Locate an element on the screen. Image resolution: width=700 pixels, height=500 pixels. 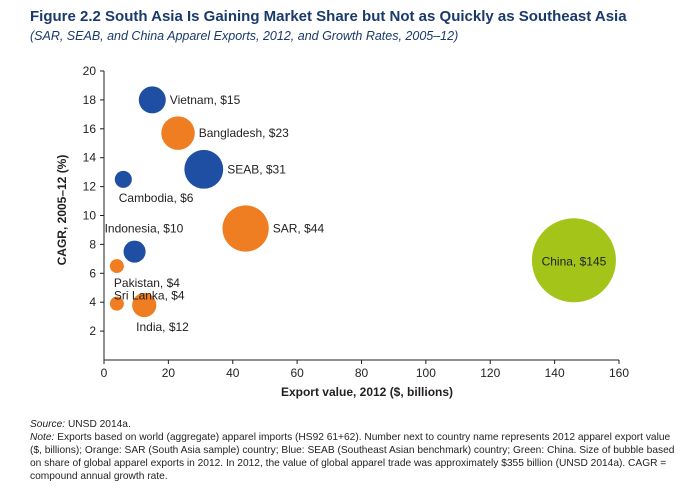
note-label: Note: is located at coordinates (42, 437).